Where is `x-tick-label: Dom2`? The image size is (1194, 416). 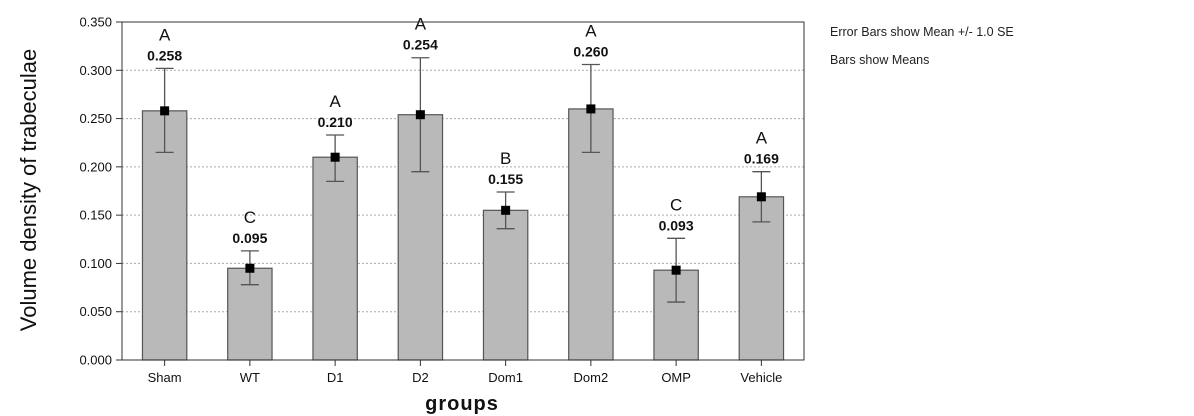 x-tick-label: Dom2 is located at coordinates (591, 377).